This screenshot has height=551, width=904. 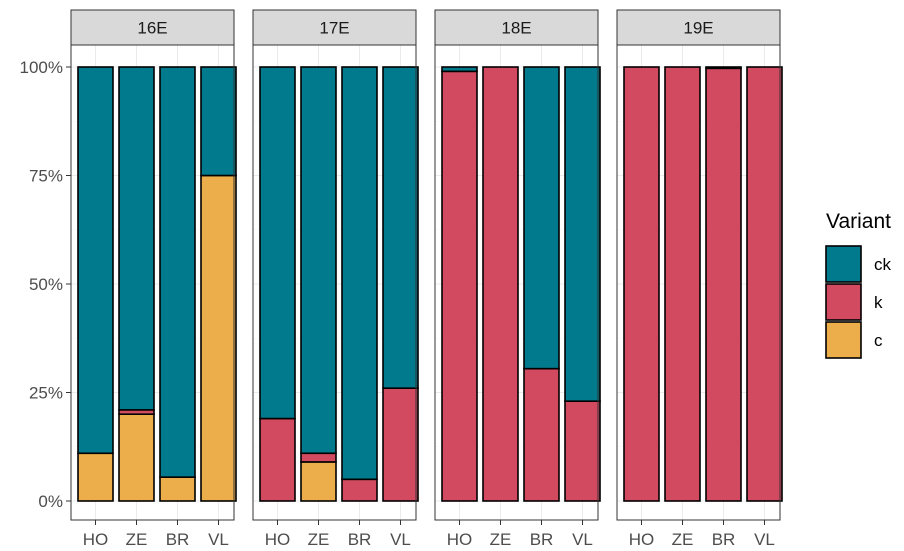 I want to click on facet-strip-label: 19E, so click(x=698, y=28).